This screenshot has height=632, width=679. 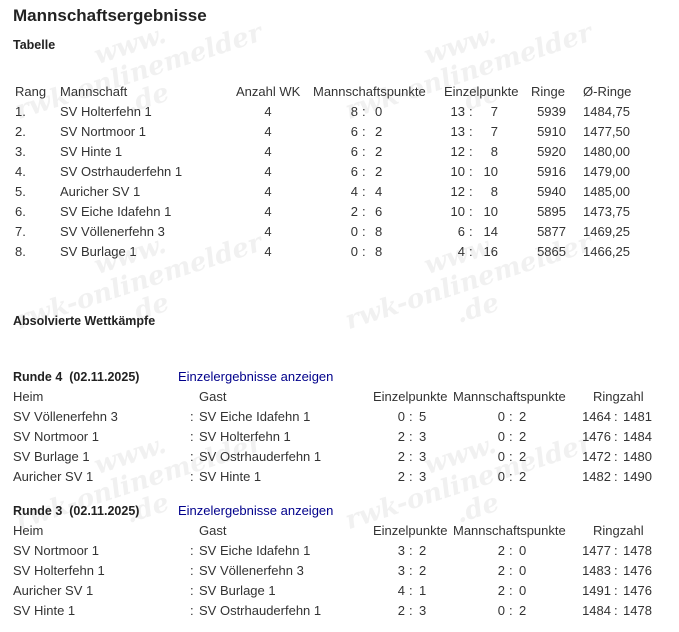 What do you see at coordinates (606, 251) in the screenshot?
I see `avg-ringe-cell: 1466,25` at bounding box center [606, 251].